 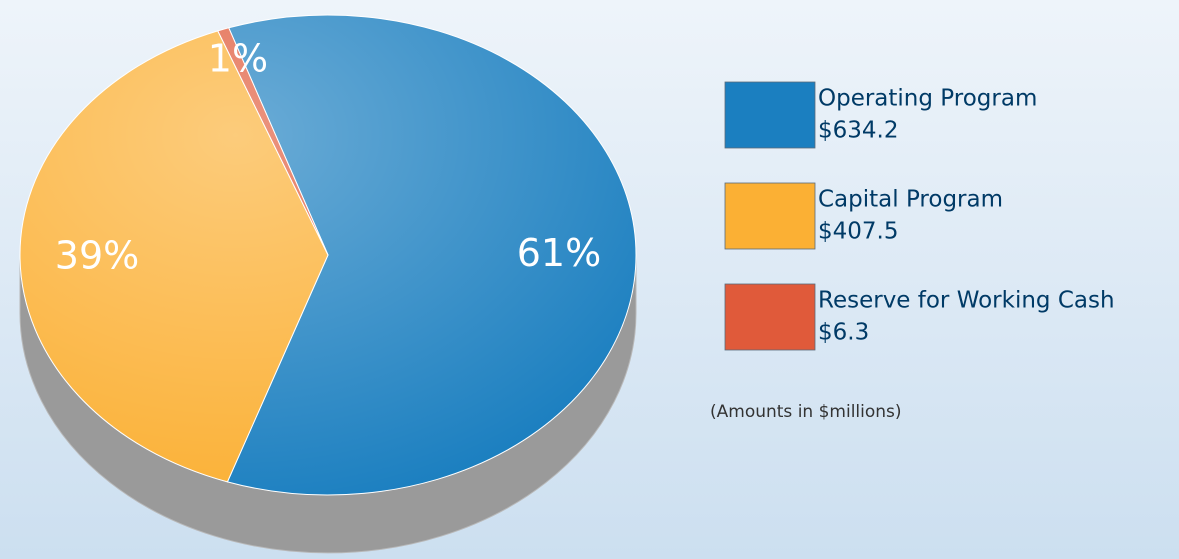 What do you see at coordinates (238, 58) in the screenshot?
I see `slice-label: 1%` at bounding box center [238, 58].